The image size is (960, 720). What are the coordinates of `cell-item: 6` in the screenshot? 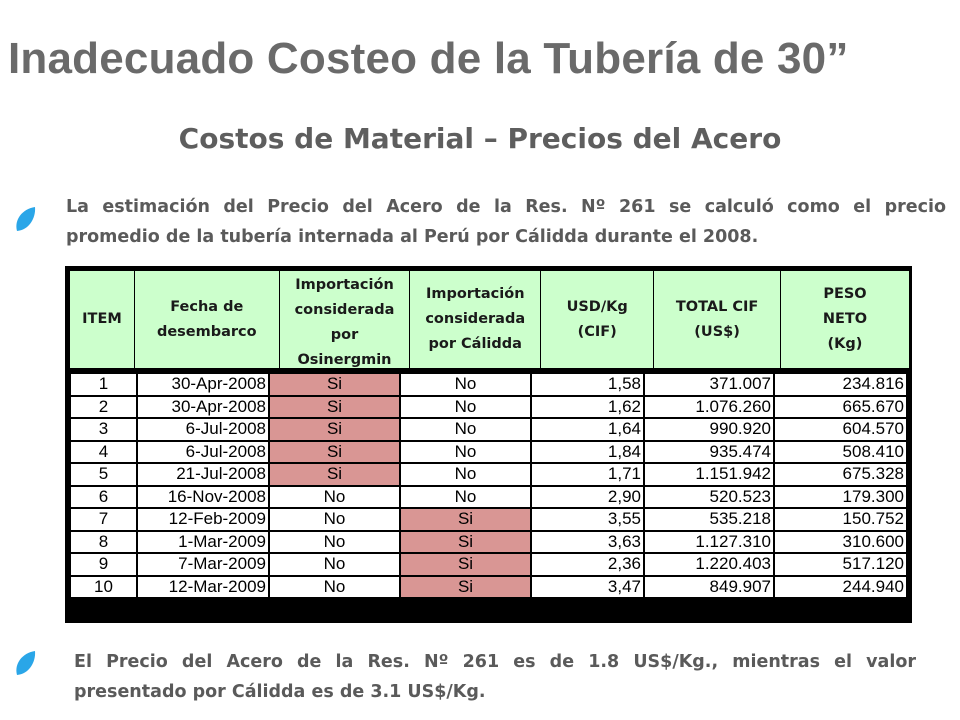 It's located at (103, 496).